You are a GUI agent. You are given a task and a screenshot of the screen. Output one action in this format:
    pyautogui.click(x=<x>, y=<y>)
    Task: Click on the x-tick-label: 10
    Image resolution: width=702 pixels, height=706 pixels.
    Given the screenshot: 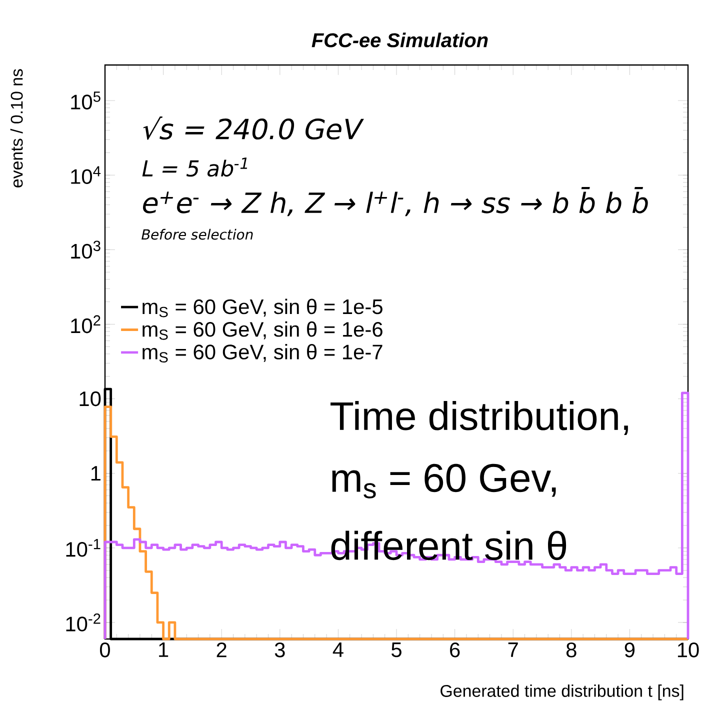 What is the action you would take?
    pyautogui.click(x=688, y=650)
    